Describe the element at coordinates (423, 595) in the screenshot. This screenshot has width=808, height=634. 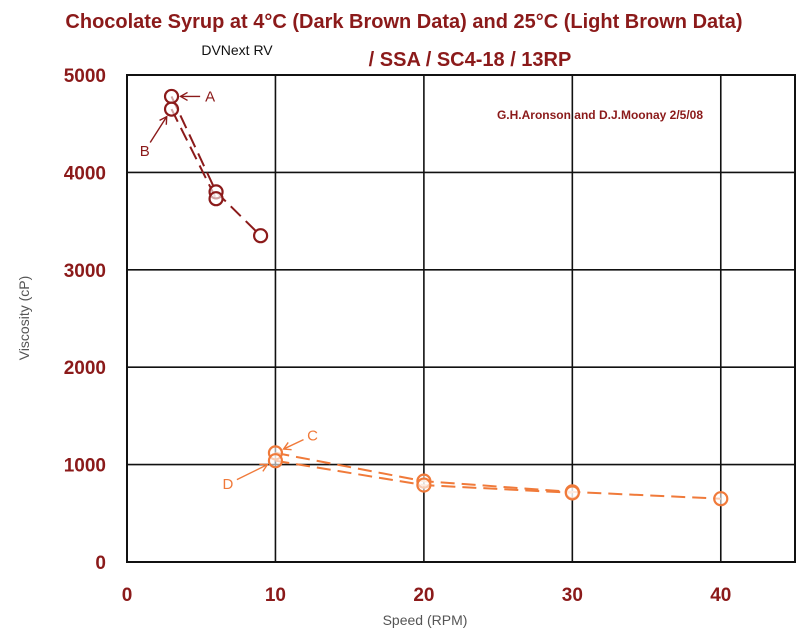
I see `x-tick-label: 20` at that location.